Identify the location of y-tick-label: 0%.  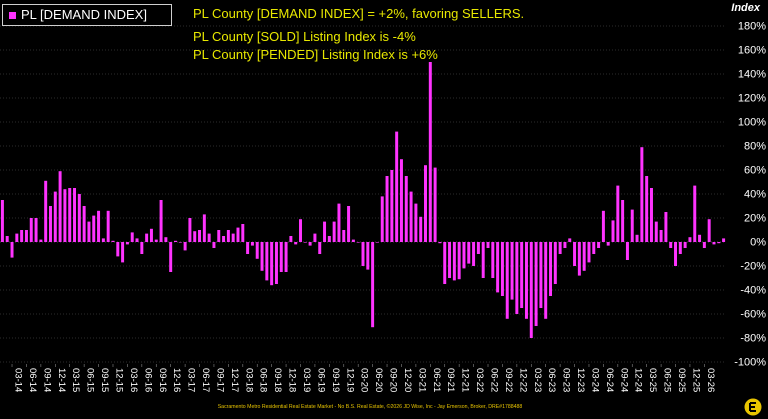
(758, 243).